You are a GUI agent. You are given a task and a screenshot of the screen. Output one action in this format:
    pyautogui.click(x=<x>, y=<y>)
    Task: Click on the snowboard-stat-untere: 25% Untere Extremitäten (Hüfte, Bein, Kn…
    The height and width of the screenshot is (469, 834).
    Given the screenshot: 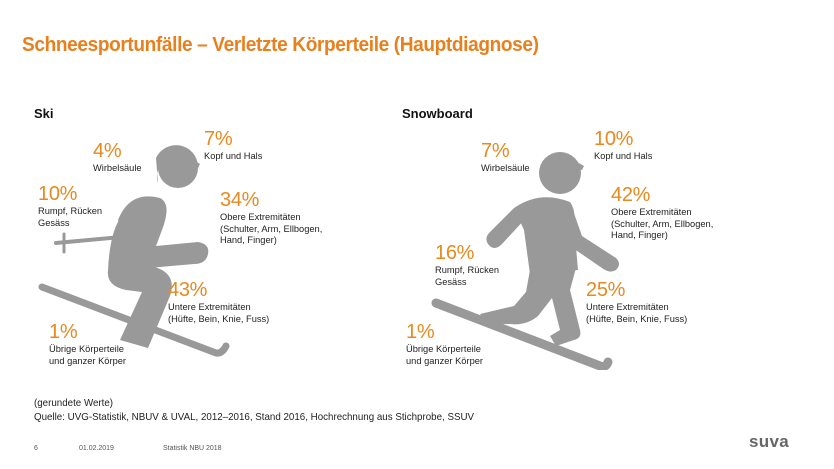 What is the action you would take?
    pyautogui.click(x=636, y=302)
    